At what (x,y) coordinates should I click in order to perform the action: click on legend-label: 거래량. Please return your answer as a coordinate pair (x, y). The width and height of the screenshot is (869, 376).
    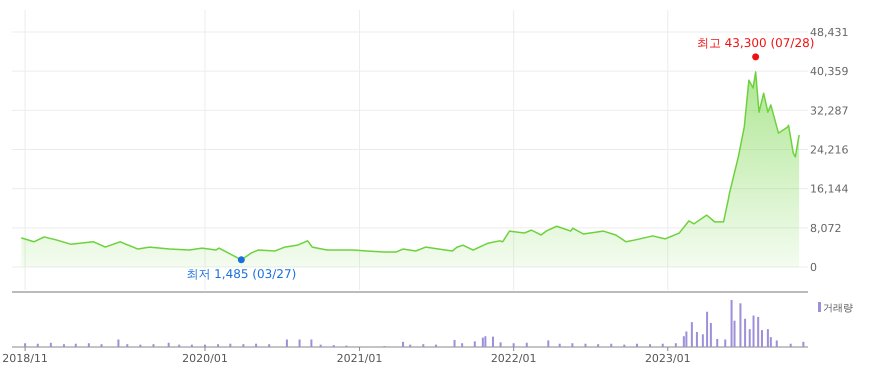
    Looking at the image, I should click on (838, 308).